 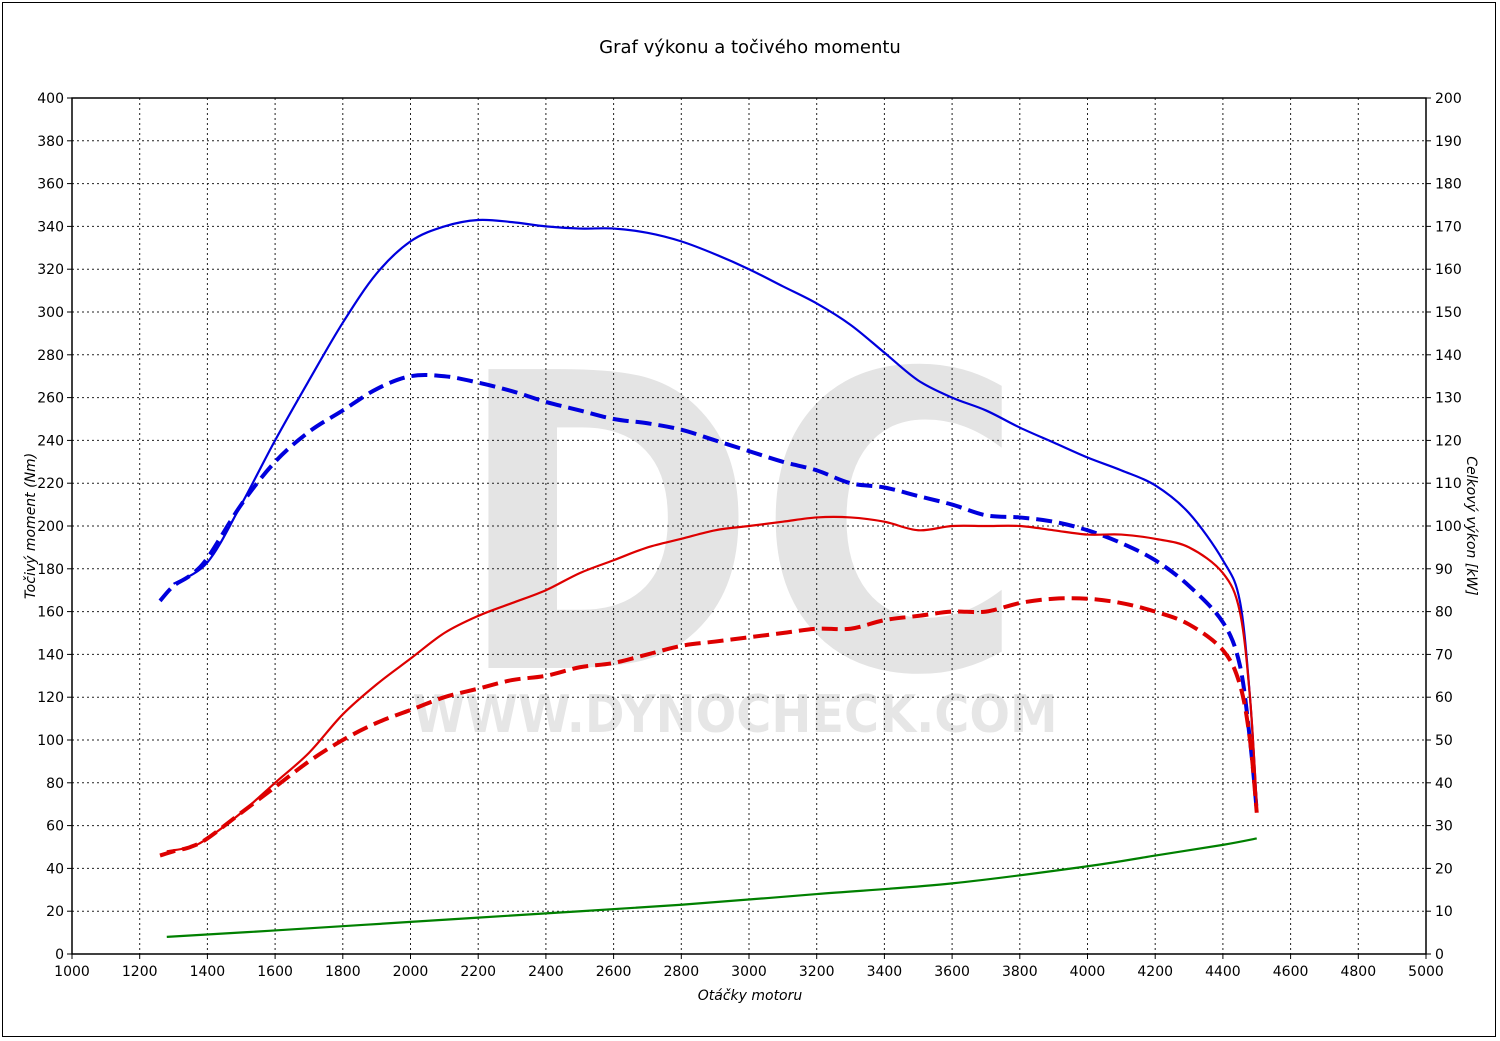 I want to click on x-tick-label: 4800, so click(x=1358, y=972).